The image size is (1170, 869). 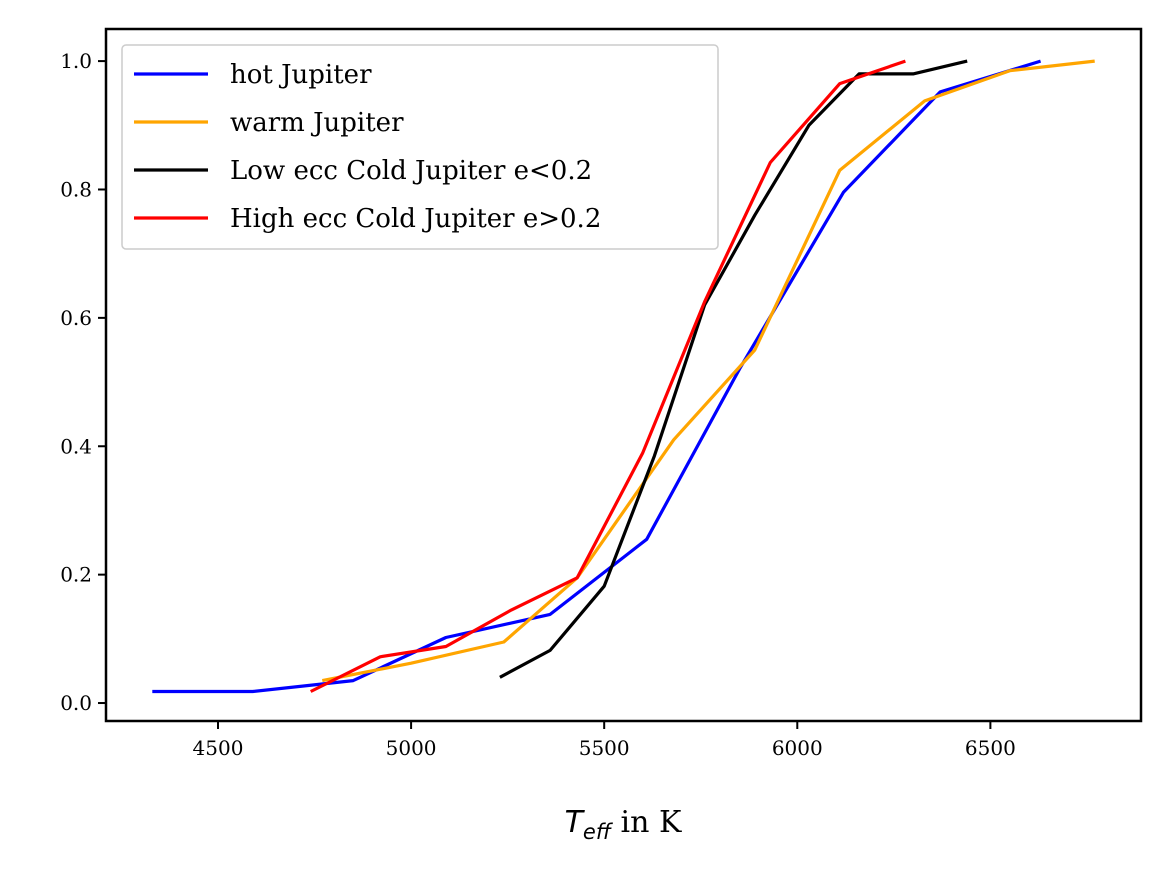 What do you see at coordinates (76, 446) in the screenshot?
I see `y-tick-label-2: 0.4` at bounding box center [76, 446].